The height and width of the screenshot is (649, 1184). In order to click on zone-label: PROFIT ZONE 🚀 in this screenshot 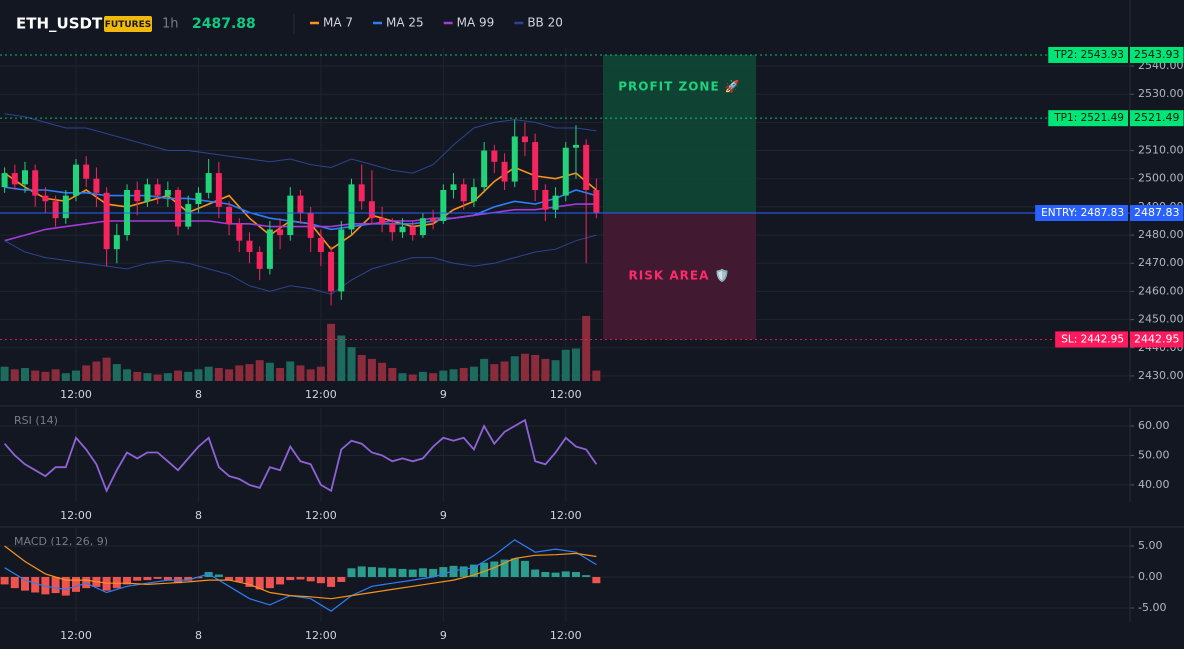, I will do `click(679, 86)`.